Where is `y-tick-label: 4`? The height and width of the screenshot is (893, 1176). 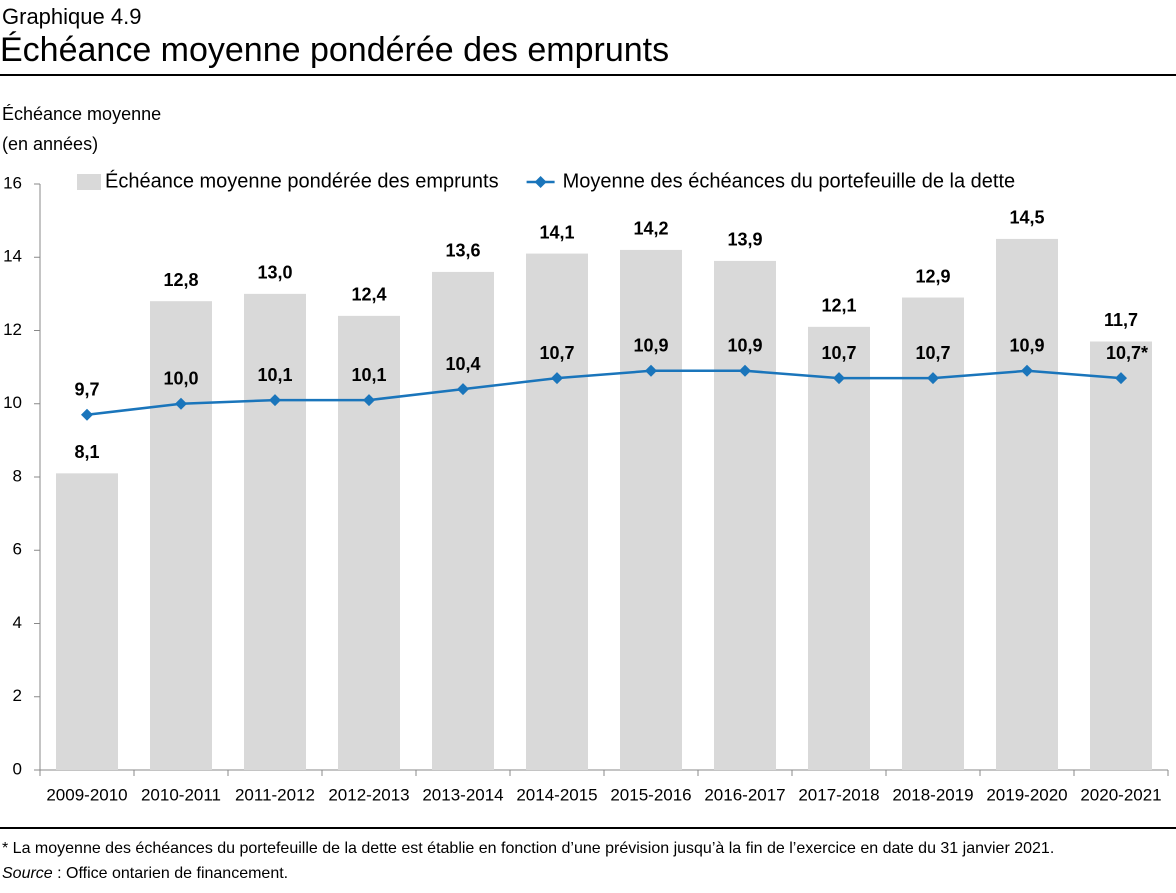 y-tick-label: 4 is located at coordinates (17, 622).